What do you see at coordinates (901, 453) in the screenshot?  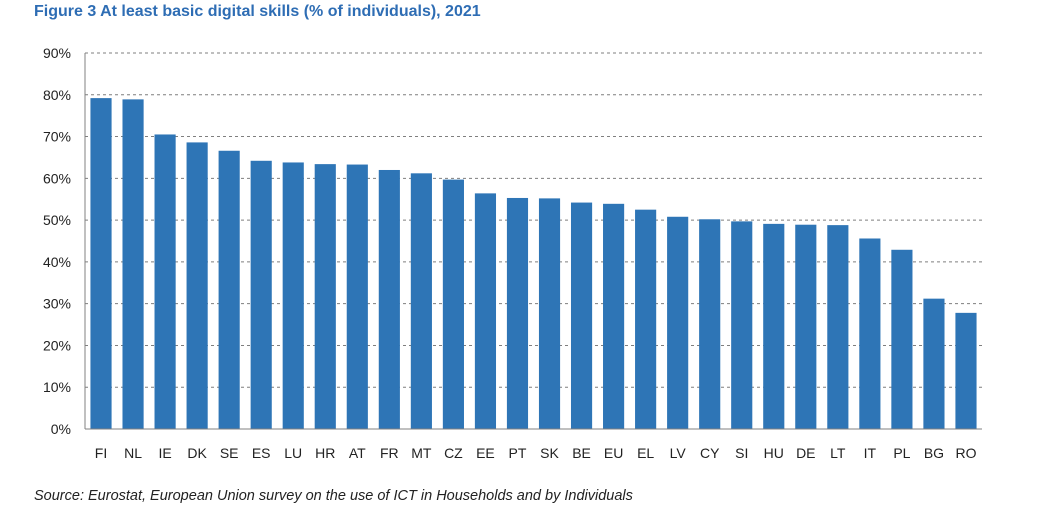 I see `x-tick-label: PL` at bounding box center [901, 453].